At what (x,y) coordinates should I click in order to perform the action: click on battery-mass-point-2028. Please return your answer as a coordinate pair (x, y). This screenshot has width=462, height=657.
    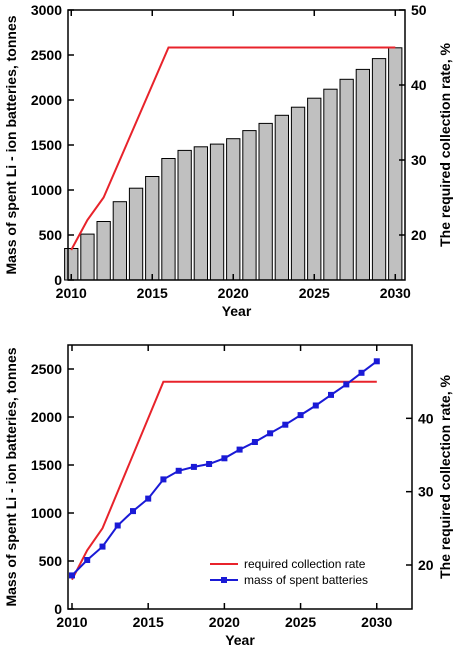
    Looking at the image, I should click on (346, 384).